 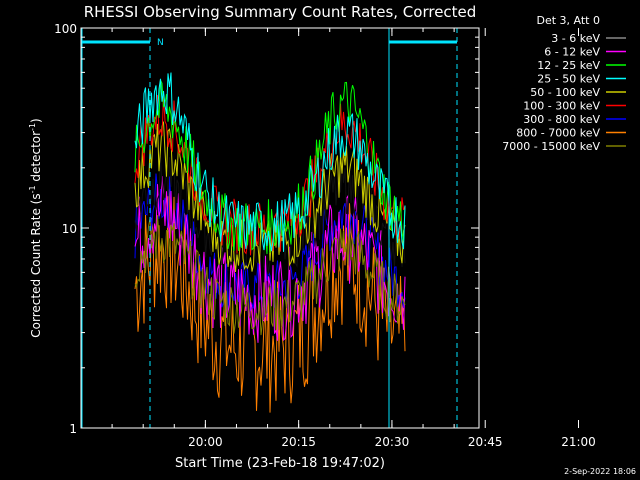 I want to click on legend-label: 3 - 6 keV, so click(x=575, y=38).